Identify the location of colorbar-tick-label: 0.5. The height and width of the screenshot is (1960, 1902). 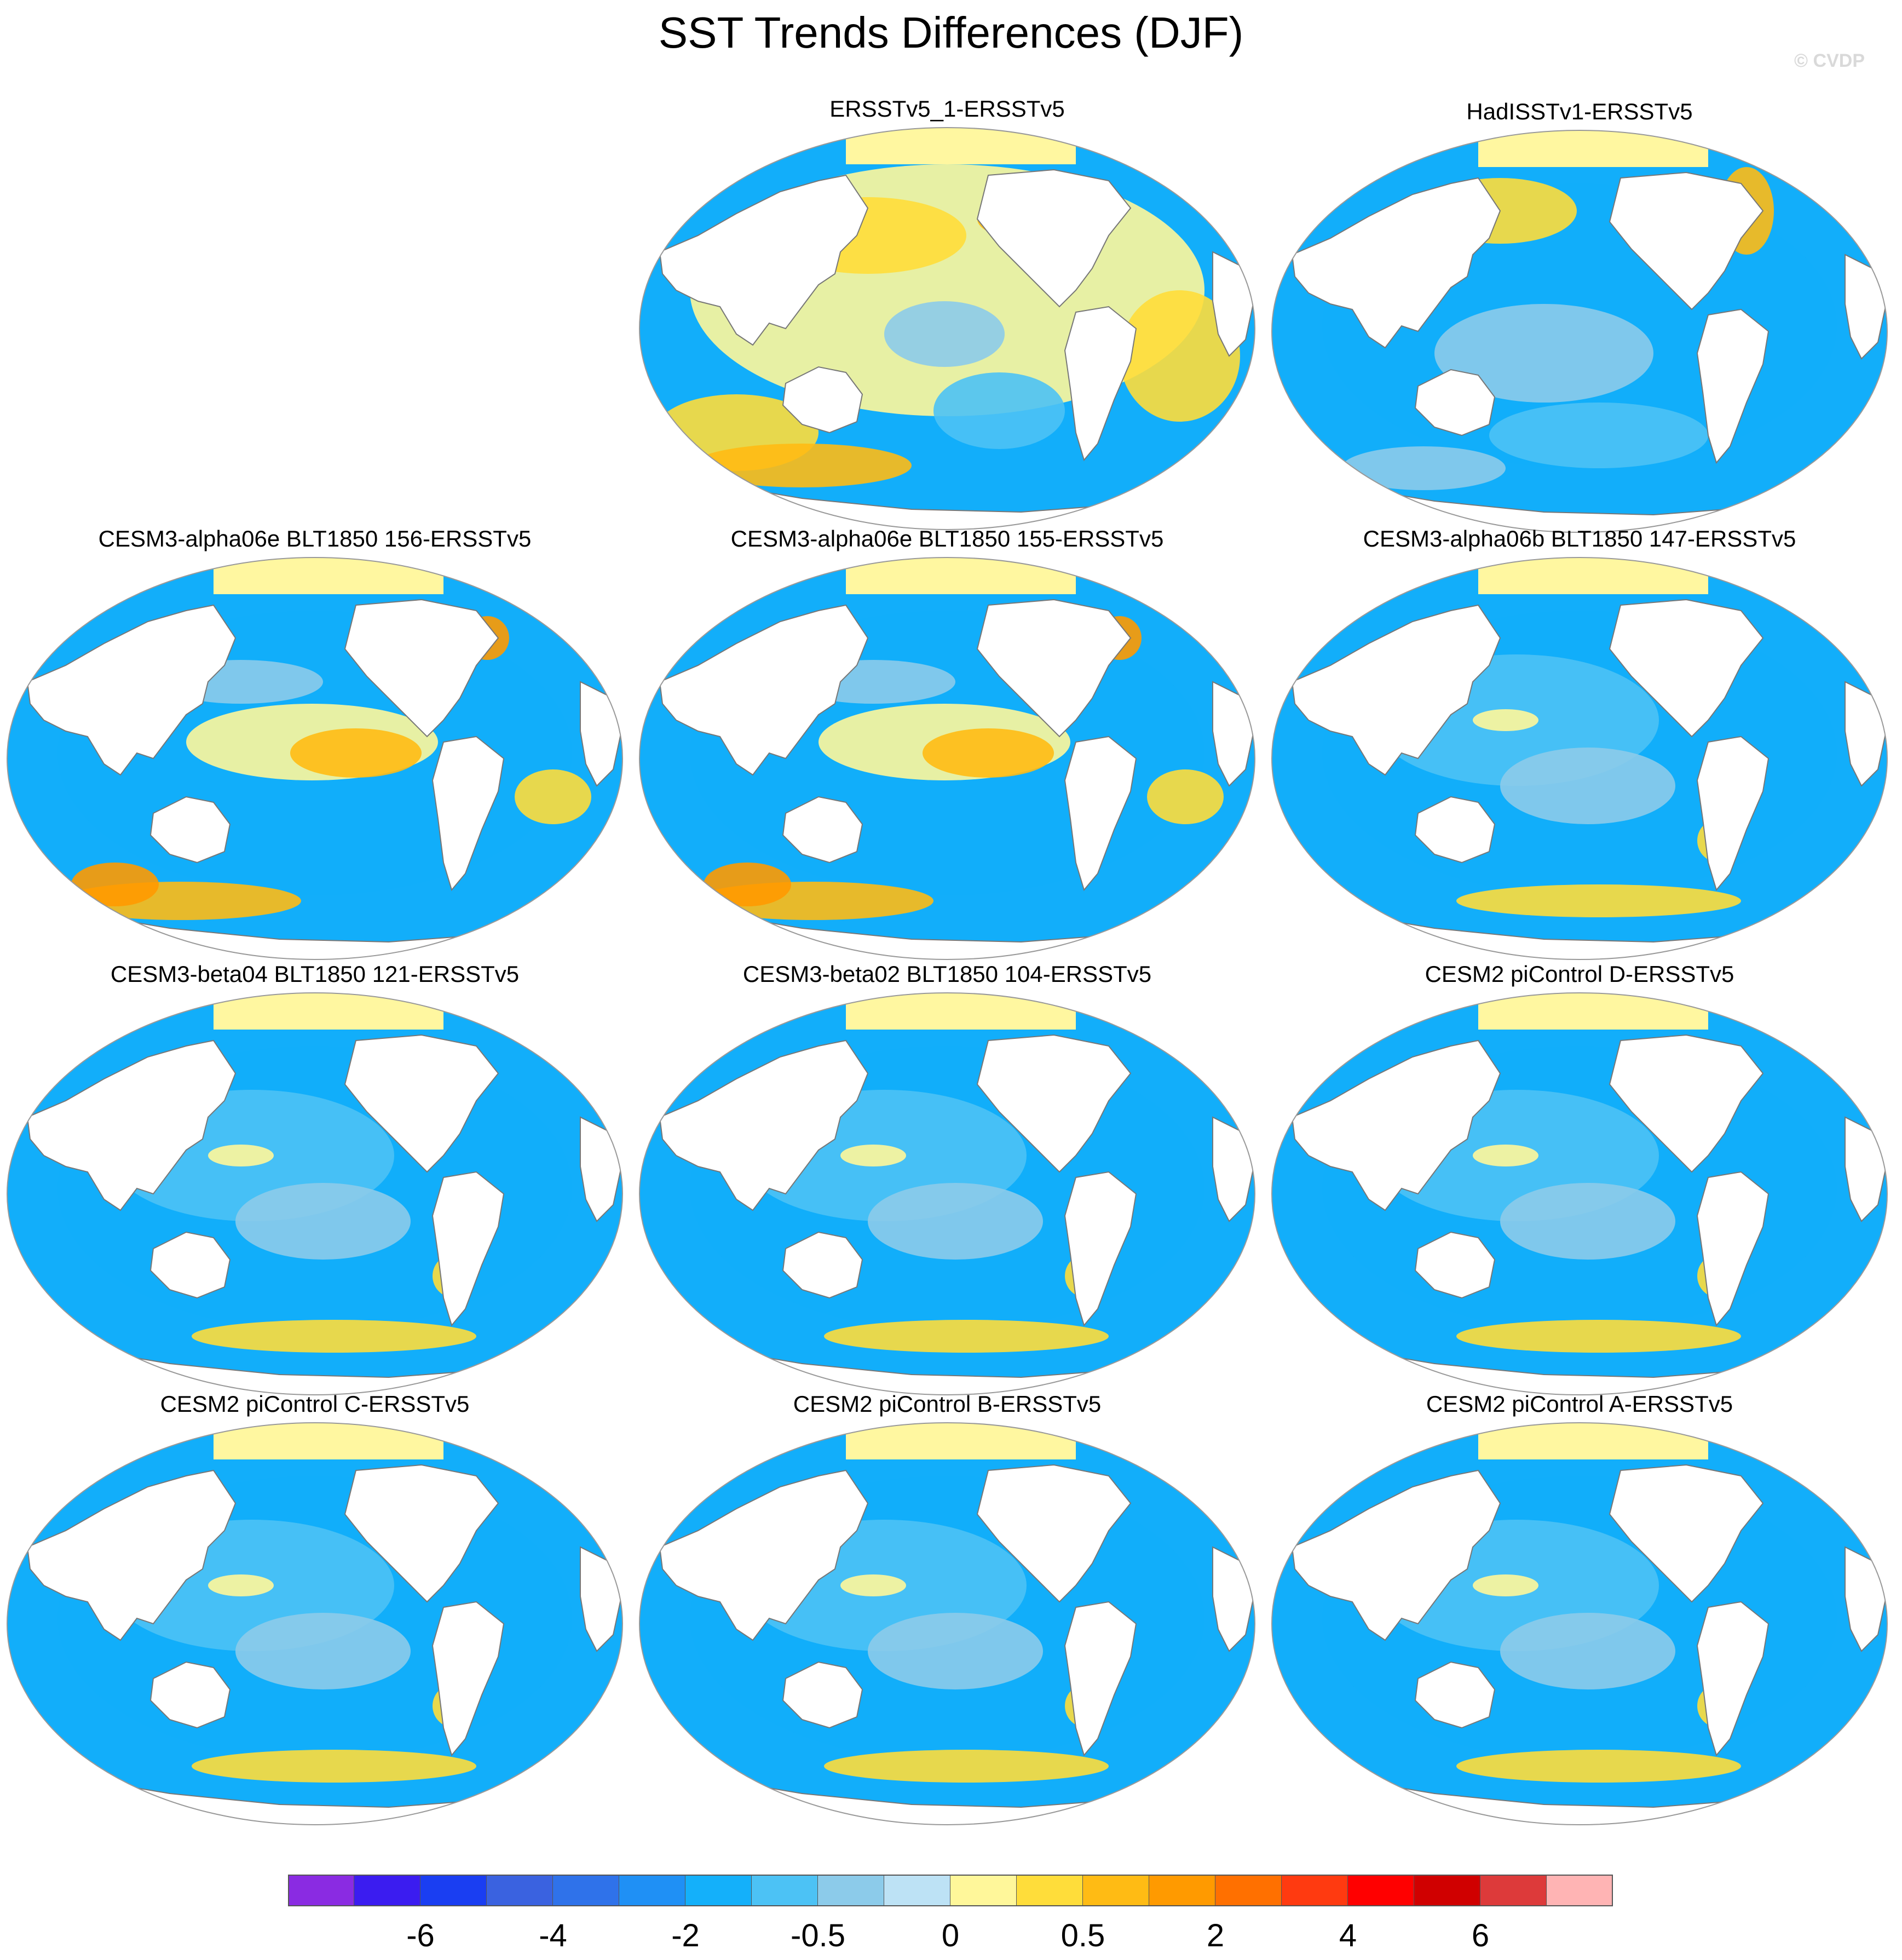
(1082, 1935).